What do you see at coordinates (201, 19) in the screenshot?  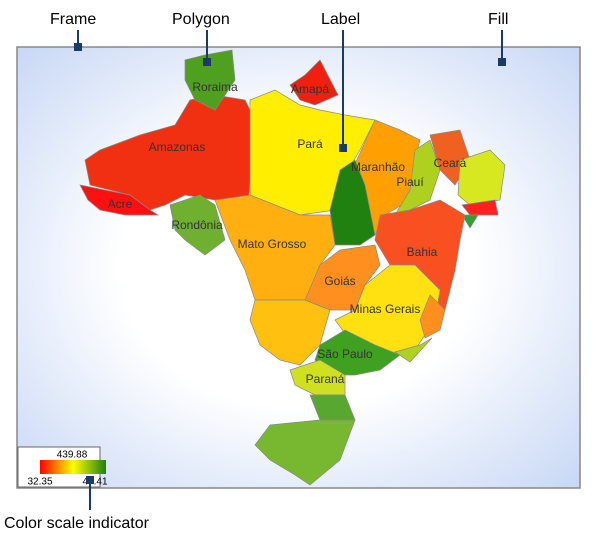 I see `callout-text: Polygon` at bounding box center [201, 19].